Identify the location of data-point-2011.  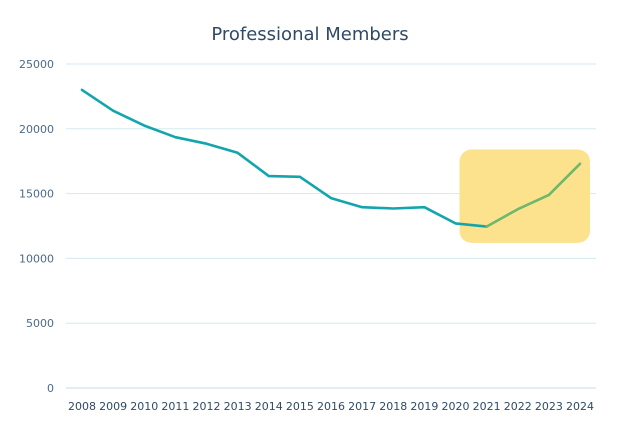
(175, 137).